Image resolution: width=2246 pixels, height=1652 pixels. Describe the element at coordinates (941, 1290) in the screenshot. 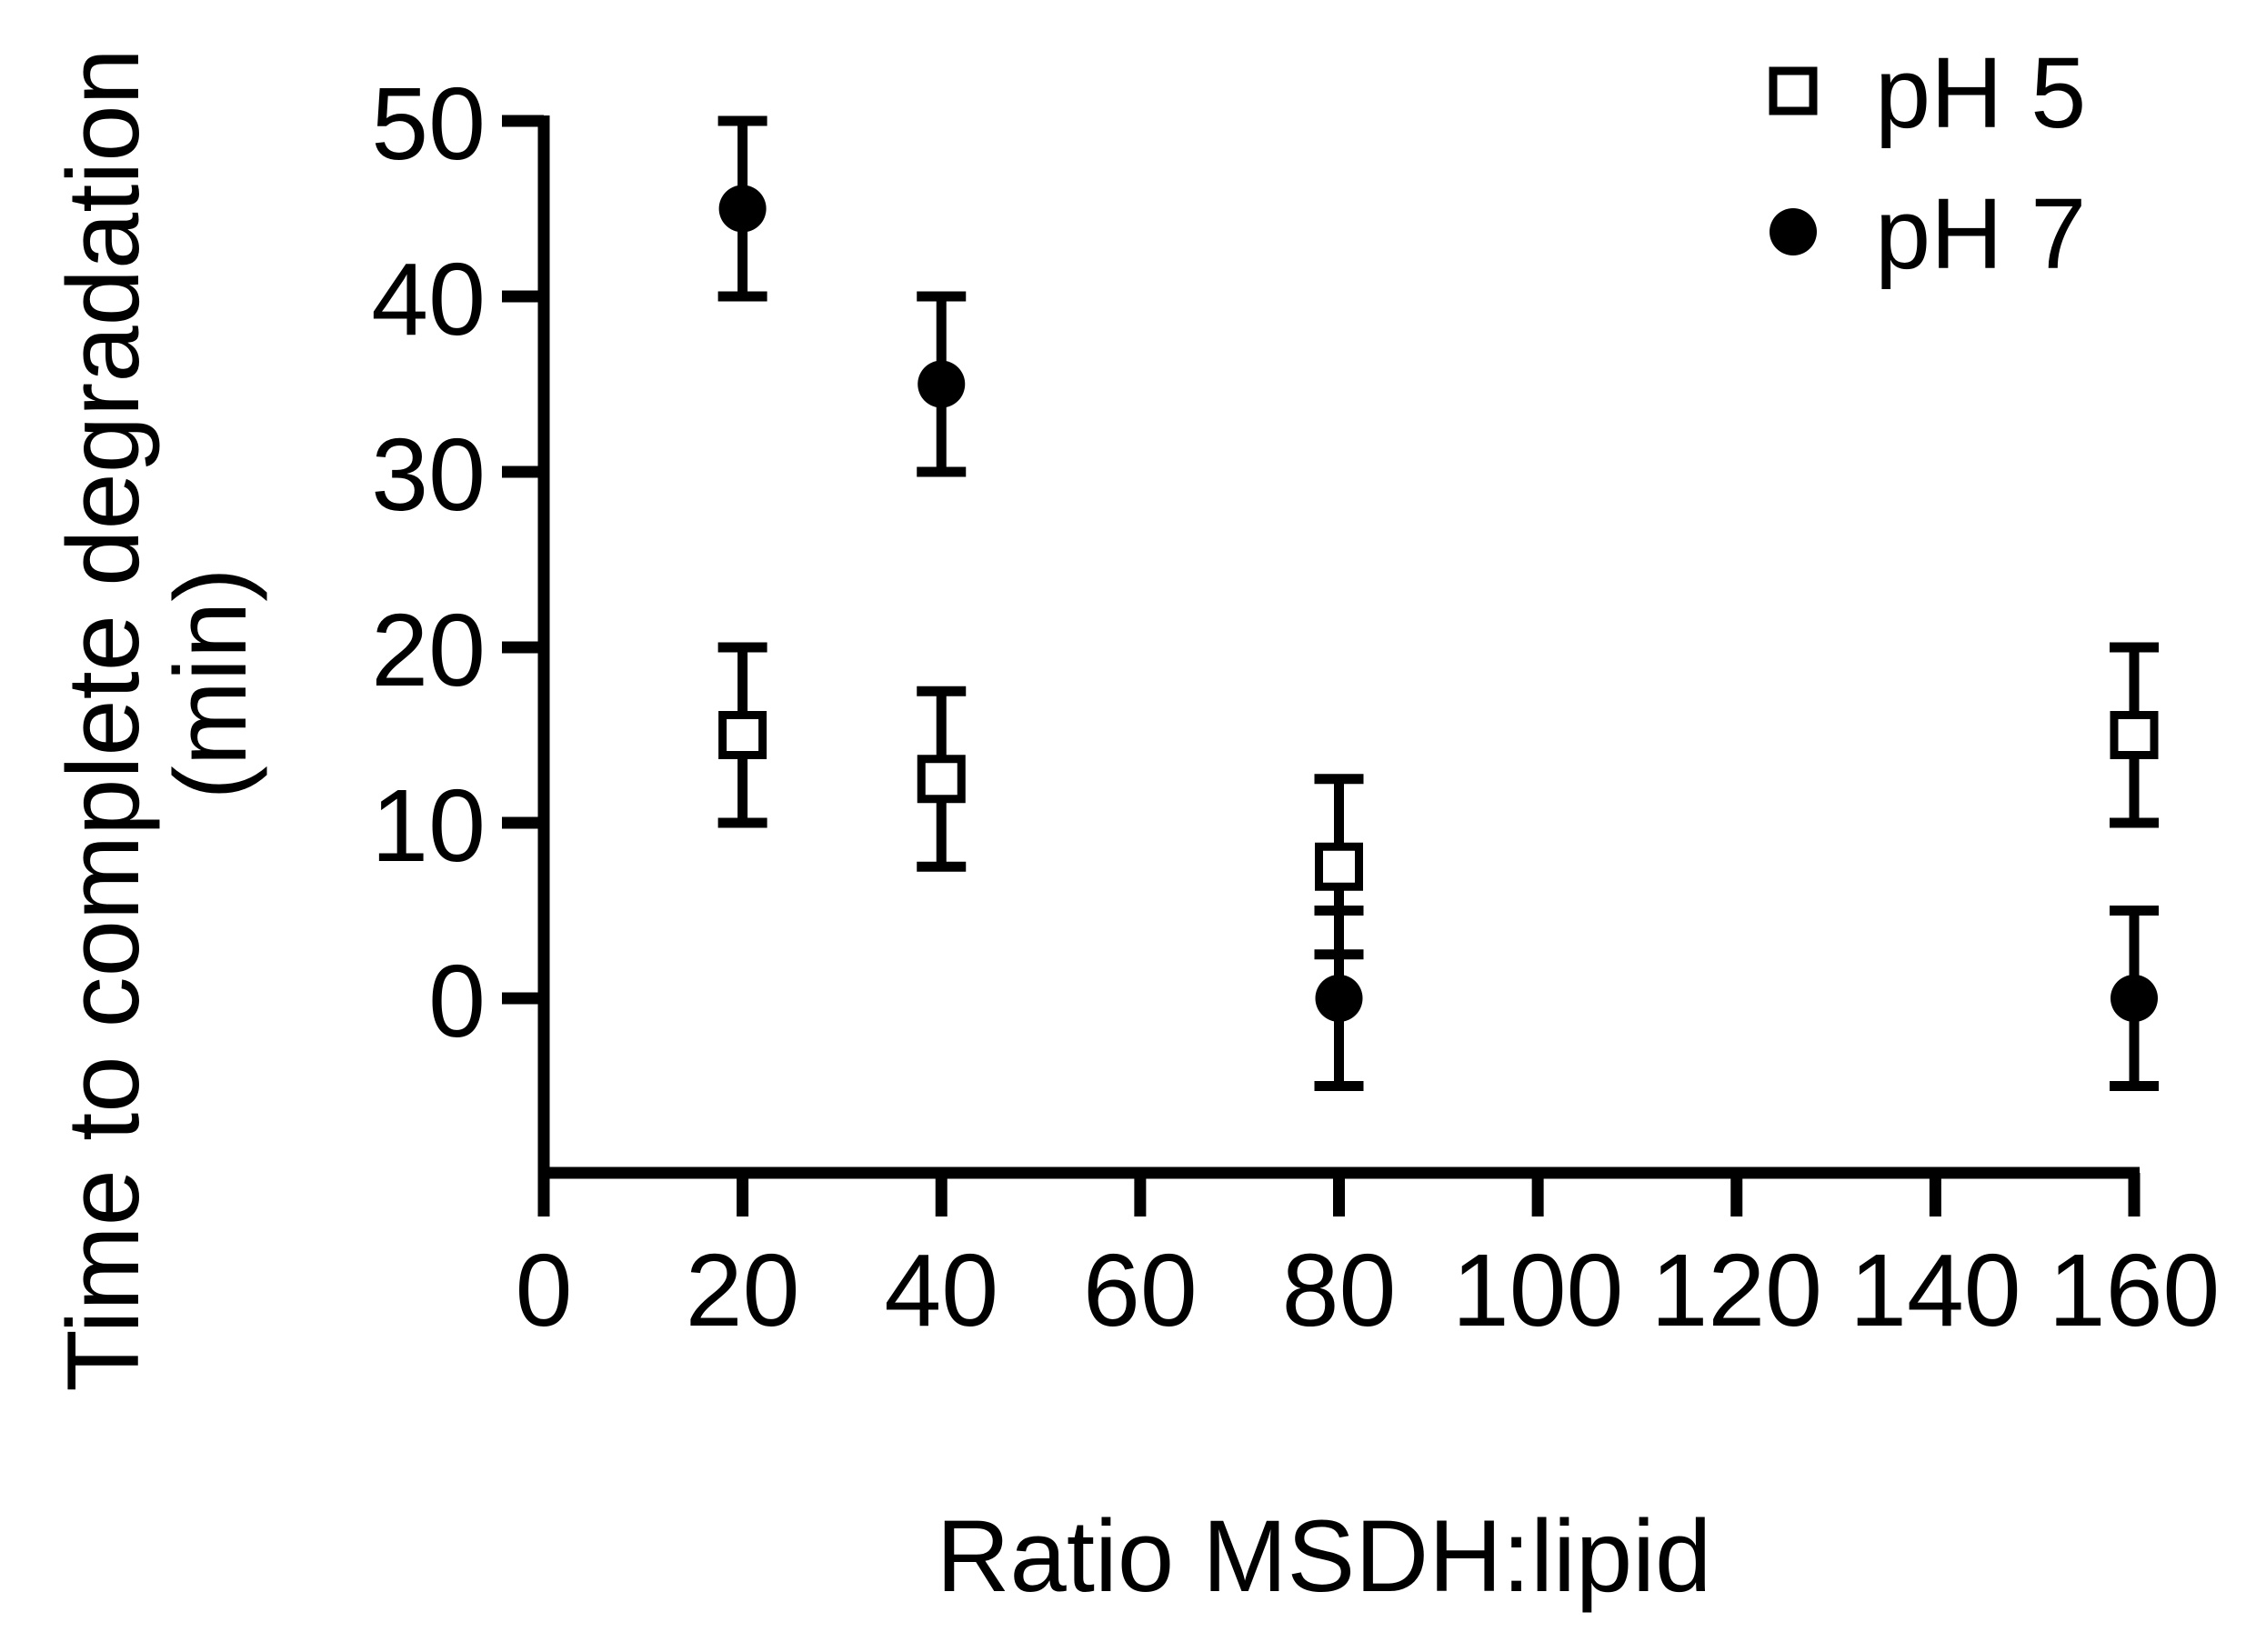

I see `x-tick-label: 40` at that location.